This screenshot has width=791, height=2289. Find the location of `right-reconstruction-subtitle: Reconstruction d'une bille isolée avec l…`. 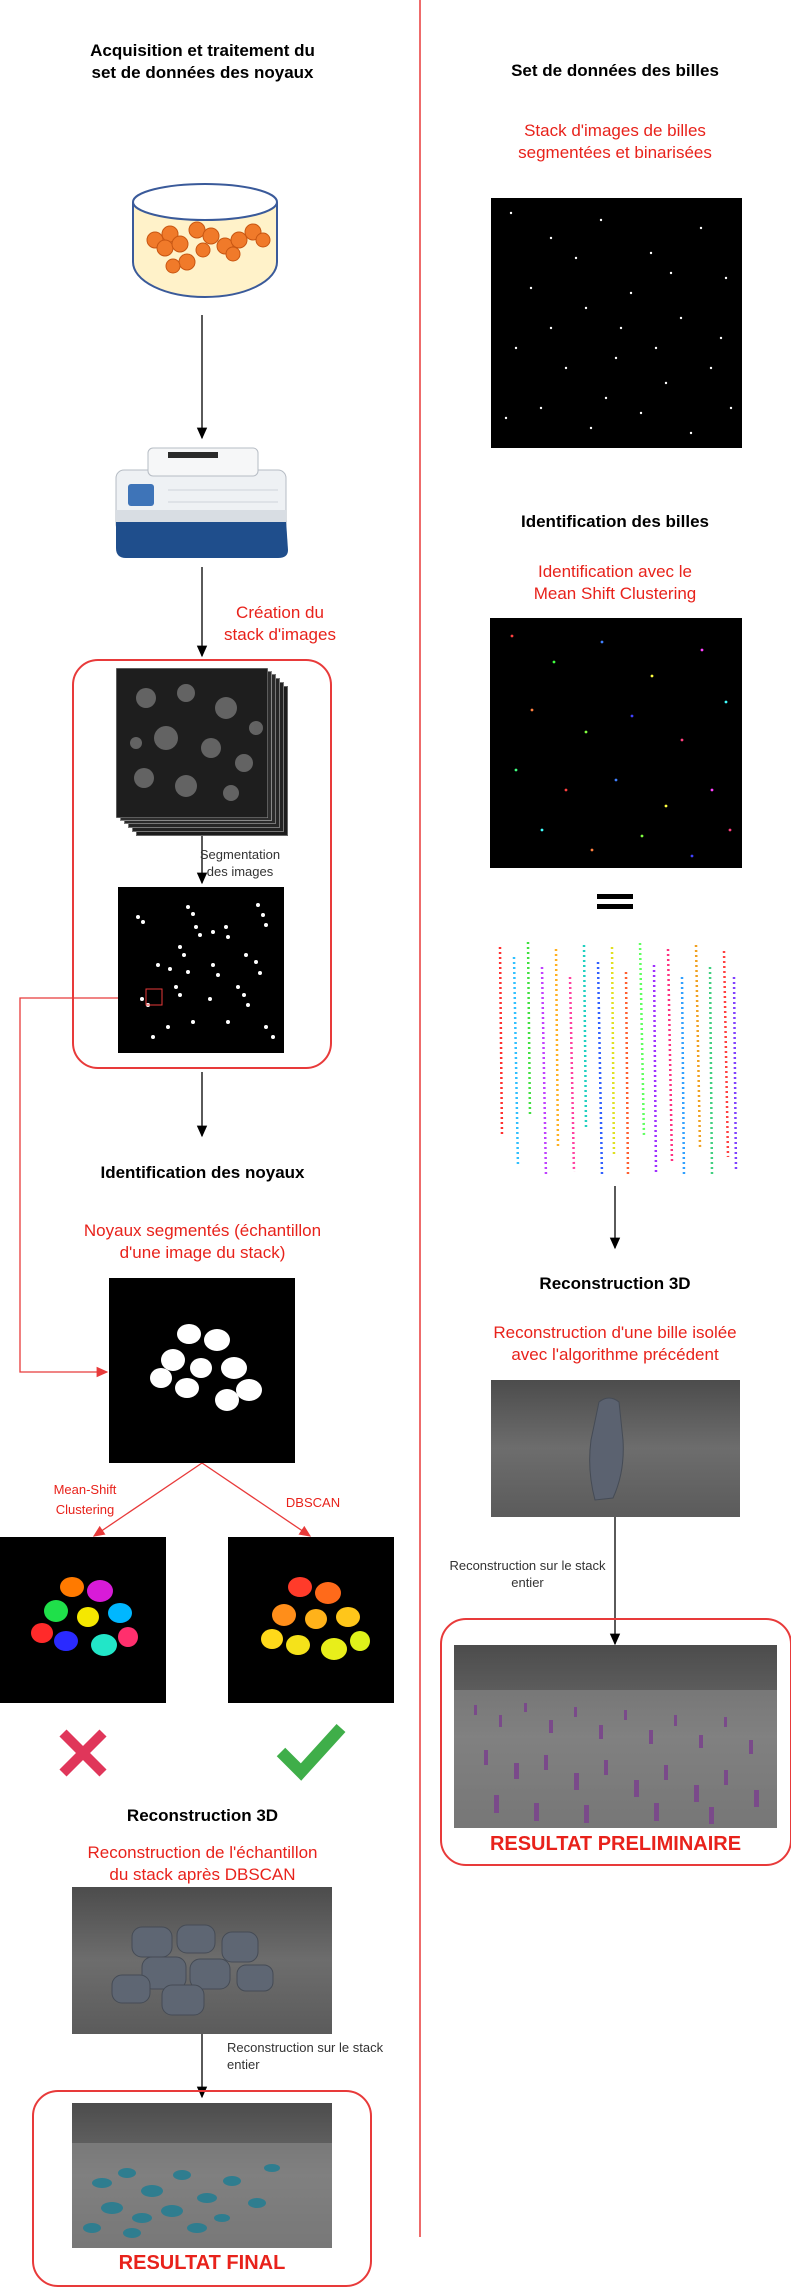

right-reconstruction-subtitle: Reconstruction d'une bille isolée avec l… is located at coordinates (615, 1343).